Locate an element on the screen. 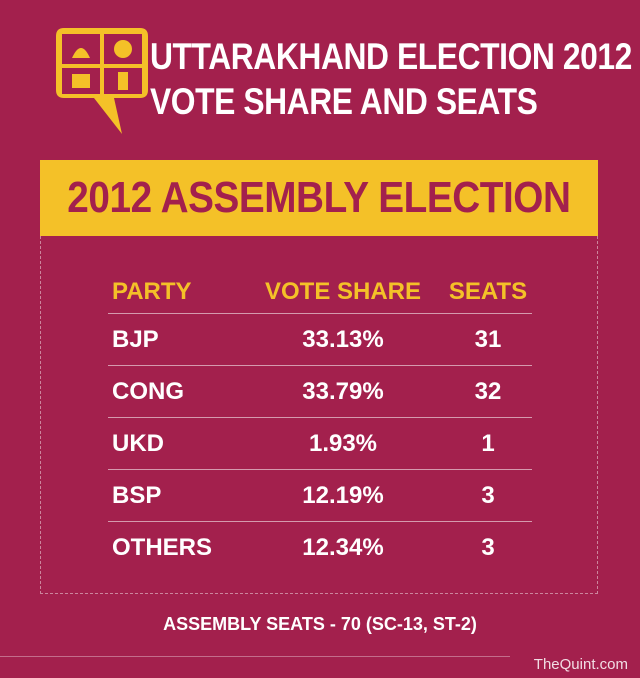 The image size is (640, 678). election-logo is located at coordinates (102, 80).